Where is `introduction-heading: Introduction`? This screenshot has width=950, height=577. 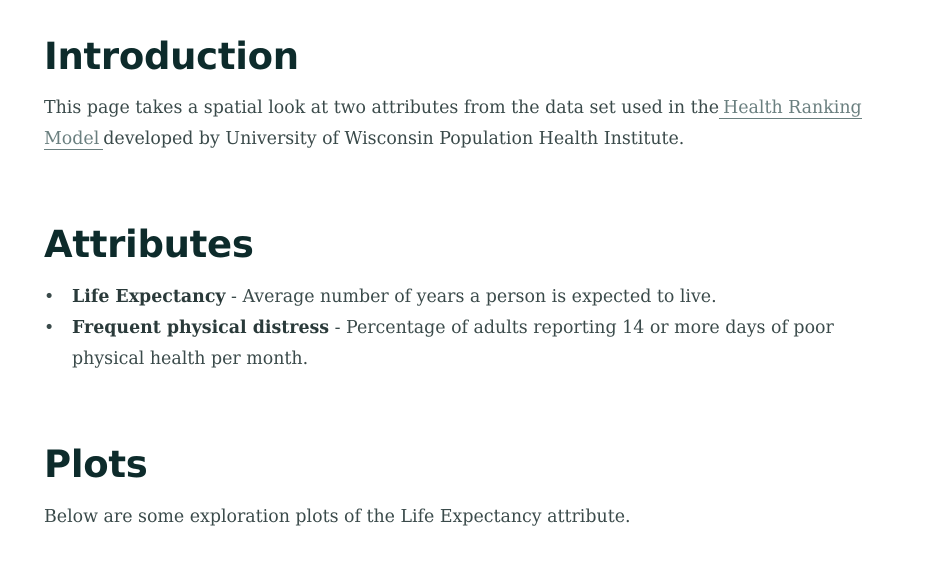
introduction-heading: Introduction is located at coordinates (171, 57).